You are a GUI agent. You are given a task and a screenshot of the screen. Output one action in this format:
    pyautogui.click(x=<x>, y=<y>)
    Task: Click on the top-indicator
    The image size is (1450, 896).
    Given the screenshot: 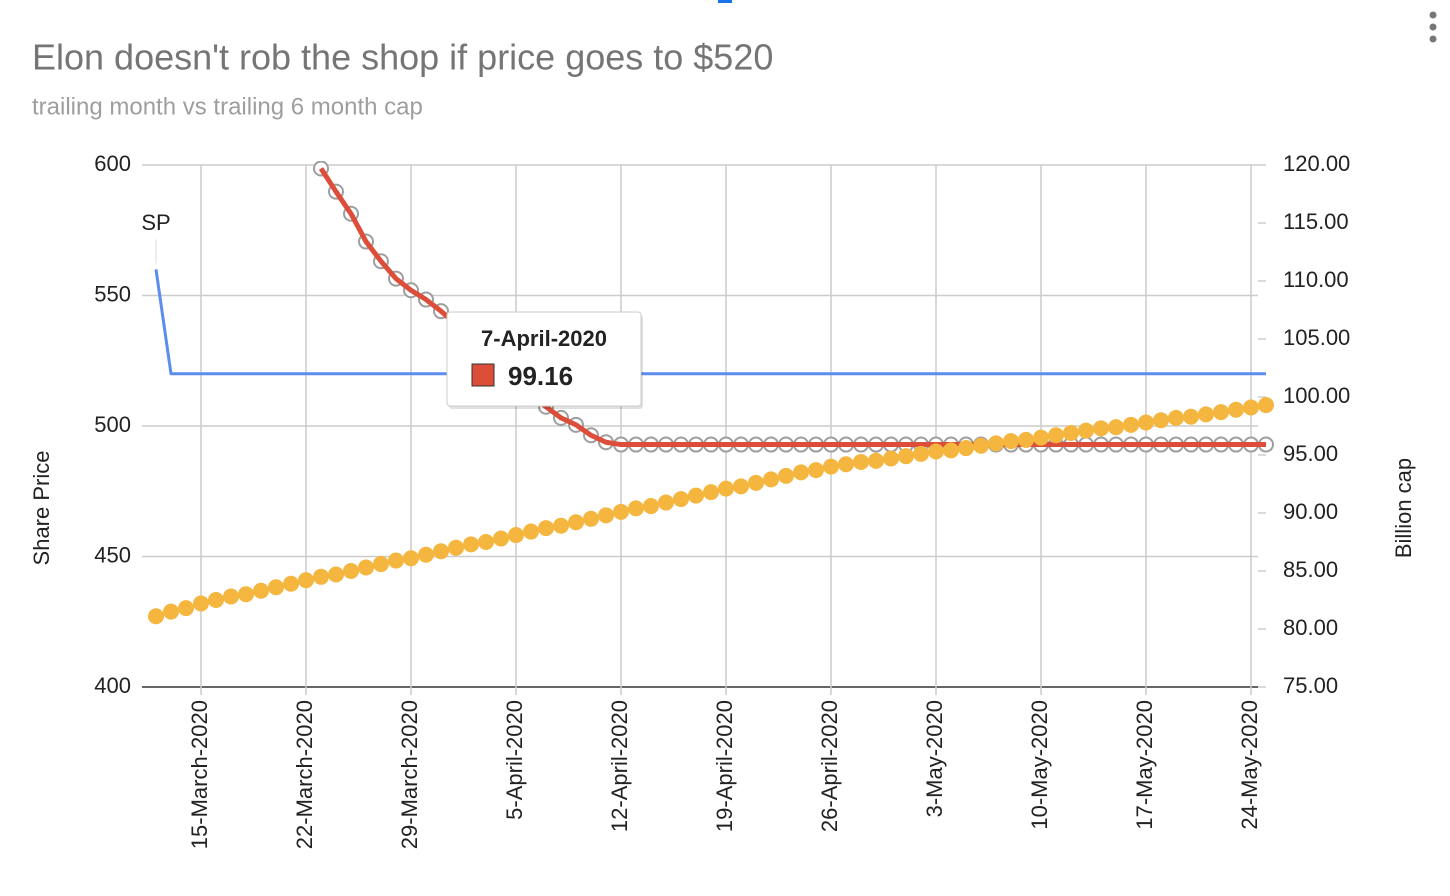 What is the action you would take?
    pyautogui.click(x=725, y=1)
    